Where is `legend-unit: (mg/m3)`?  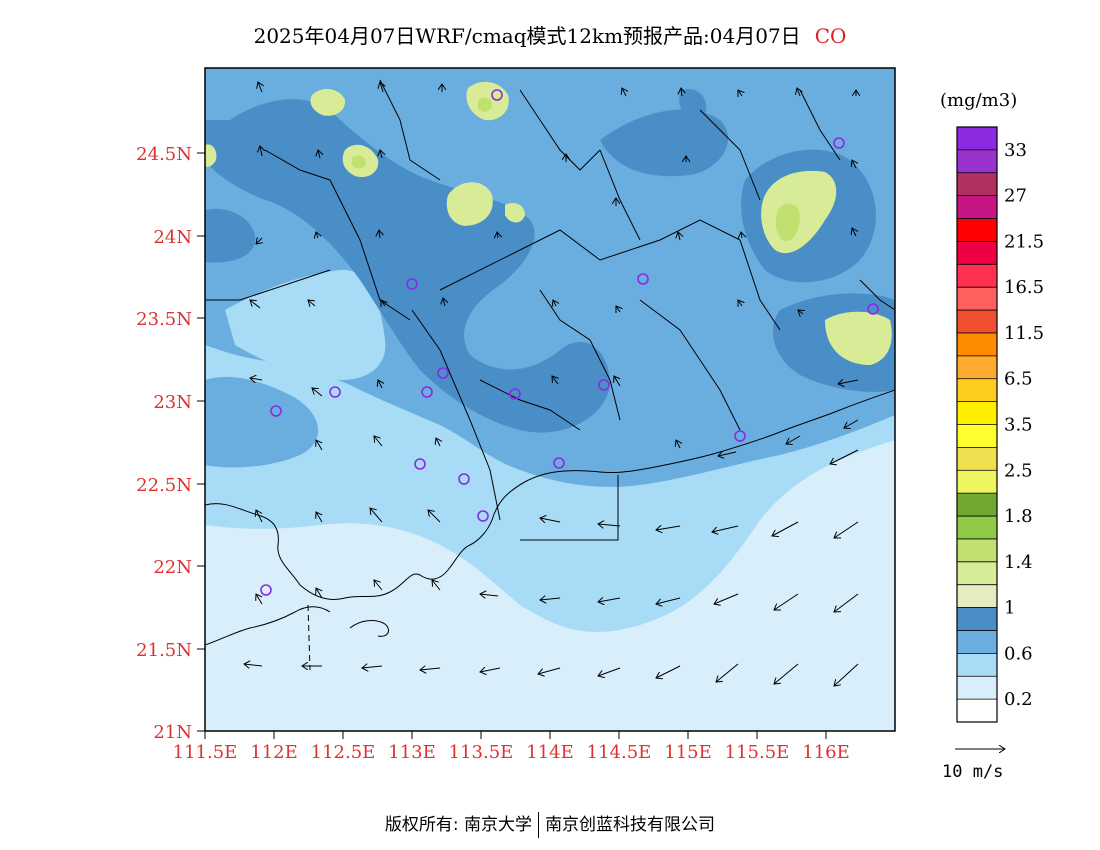 legend-unit: (mg/m3) is located at coordinates (979, 100).